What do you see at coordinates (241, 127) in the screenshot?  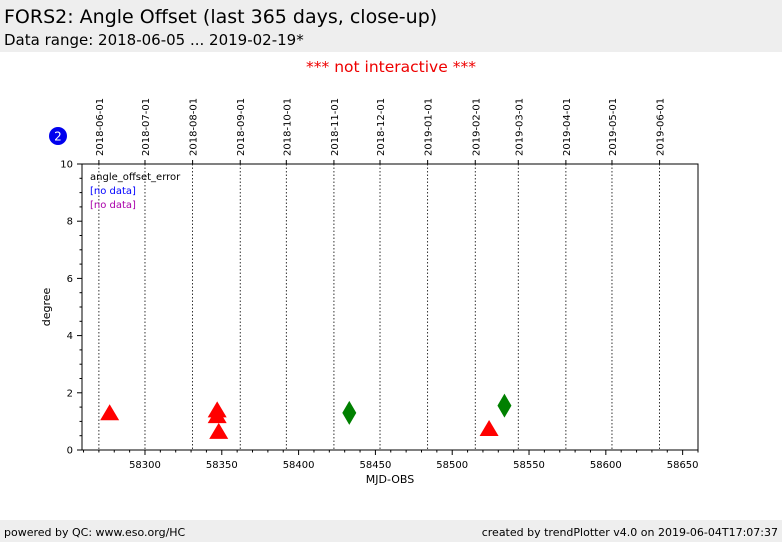 I see `top-axis-date-label: 2018-09-01` at bounding box center [241, 127].